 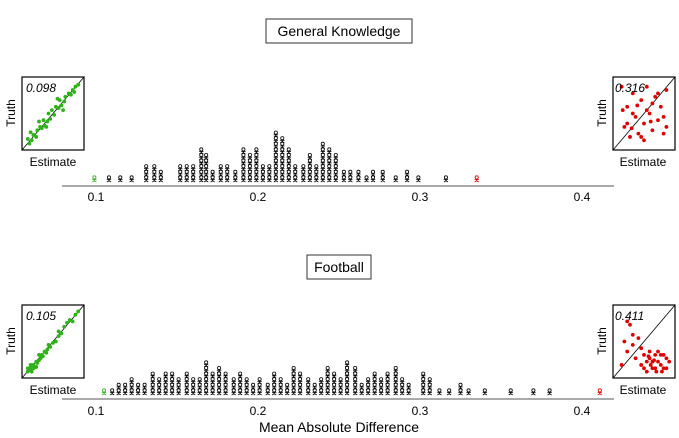 What do you see at coordinates (96, 411) in the screenshot?
I see `x-tick-label: 0.1` at bounding box center [96, 411].